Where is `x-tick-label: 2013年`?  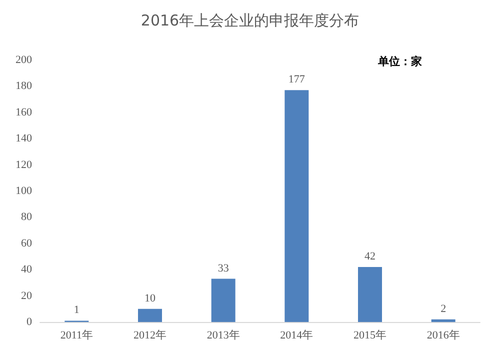
x-tick-label: 2013年 is located at coordinates (223, 336).